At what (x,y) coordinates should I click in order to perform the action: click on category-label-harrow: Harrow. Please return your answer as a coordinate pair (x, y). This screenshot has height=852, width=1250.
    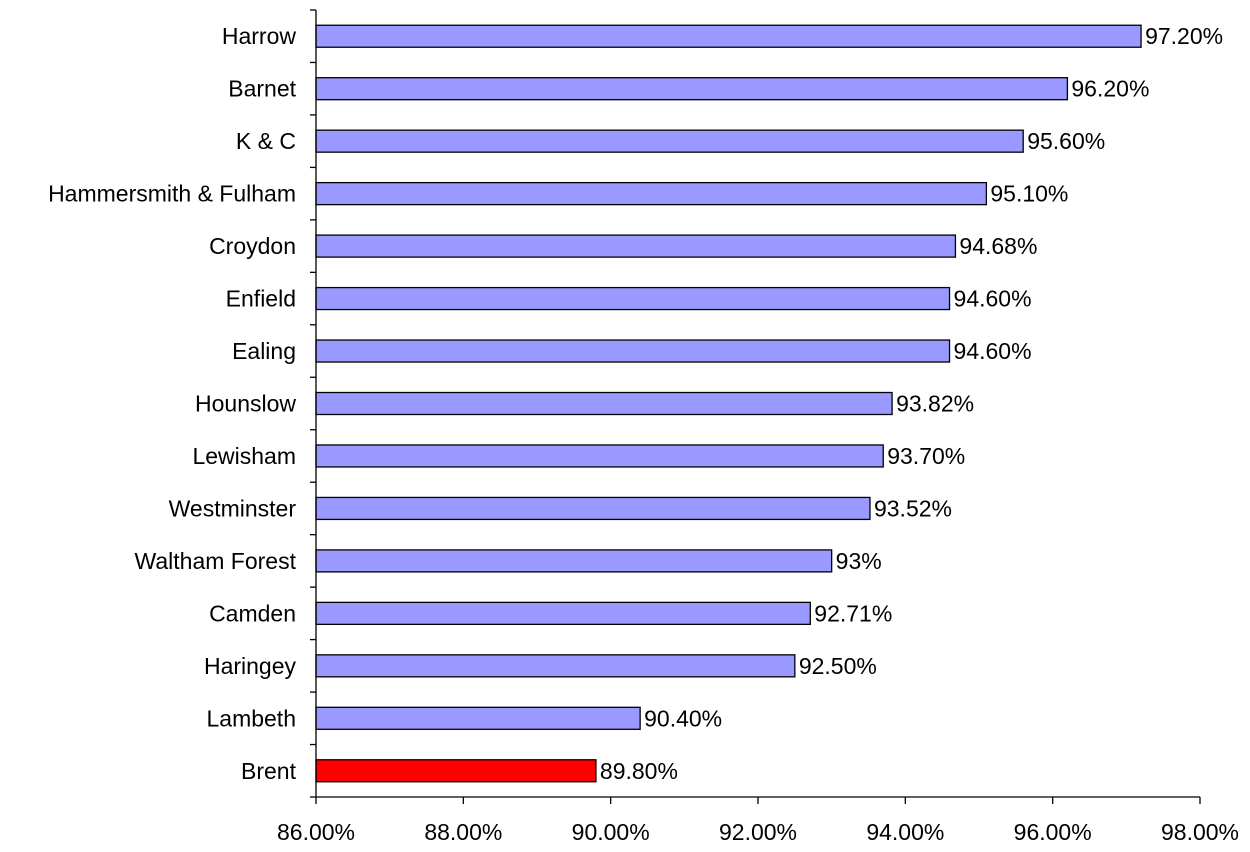
    Looking at the image, I should click on (259, 36).